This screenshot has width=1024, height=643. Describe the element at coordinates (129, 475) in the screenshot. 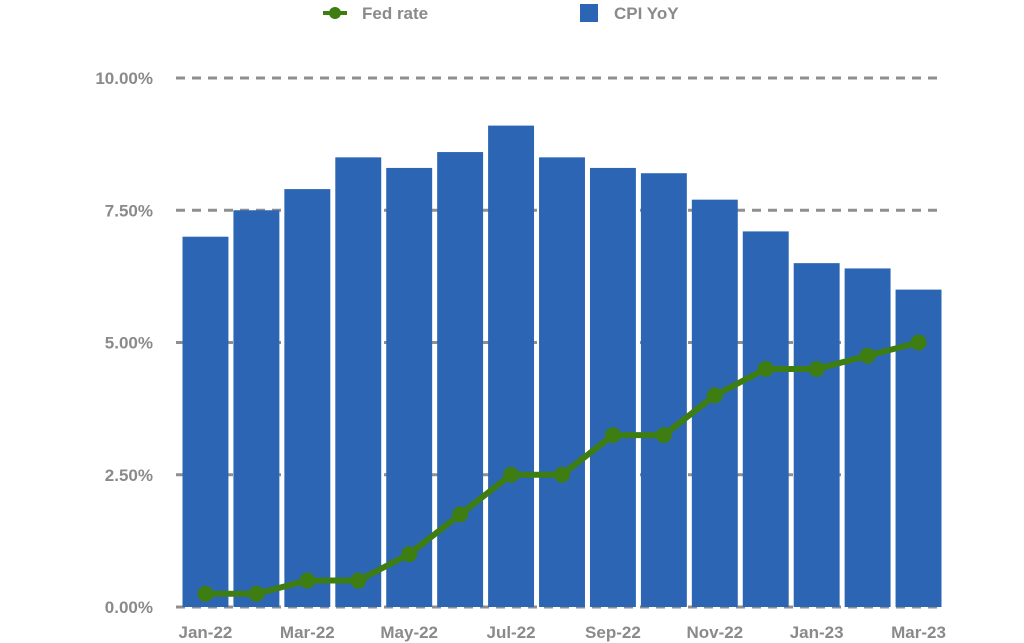

I see `y-tick-label: 2.50%` at that location.